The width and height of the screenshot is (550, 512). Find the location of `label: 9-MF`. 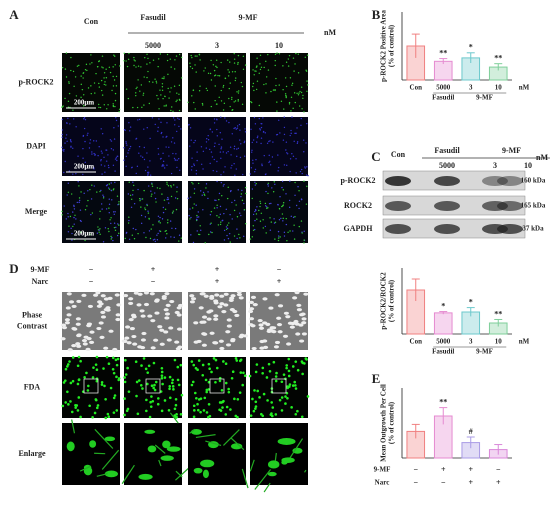

label: 9-MF is located at coordinates (511, 150).